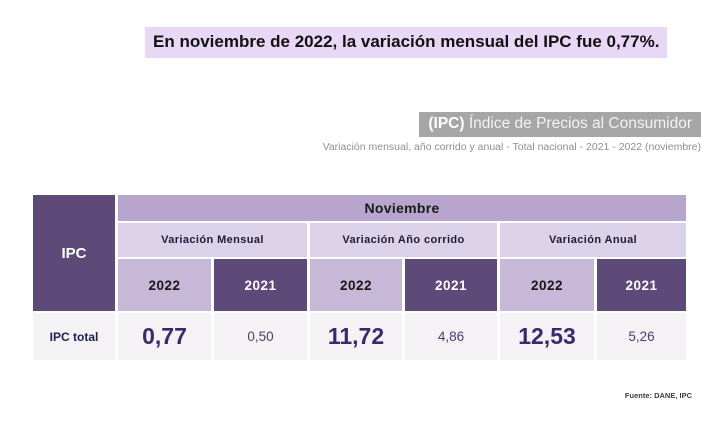 This screenshot has width=714, height=422. I want to click on table-corner-label: IPC, so click(74, 253).